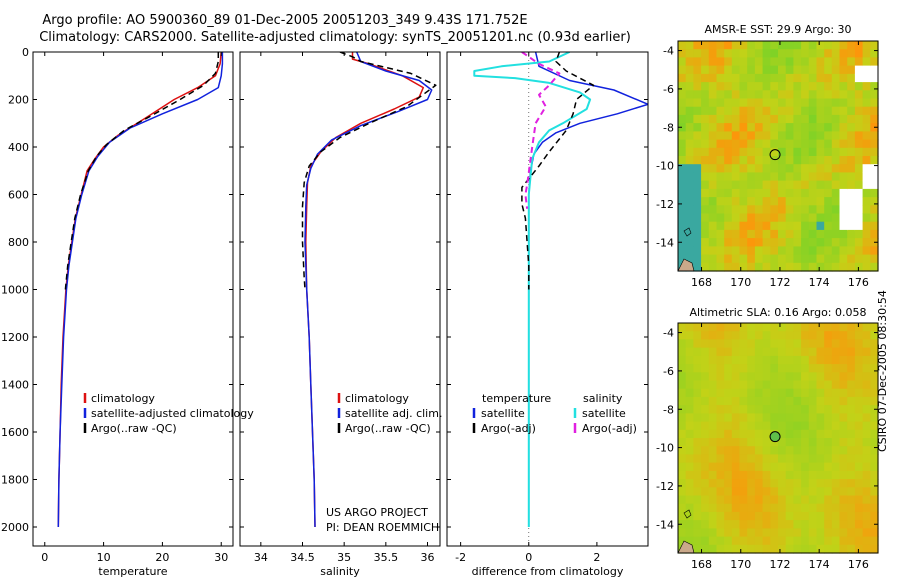 The width and height of the screenshot is (900, 580). Describe the element at coordinates (668, 89) in the screenshot. I see `sst-ytick-label: -6` at that location.